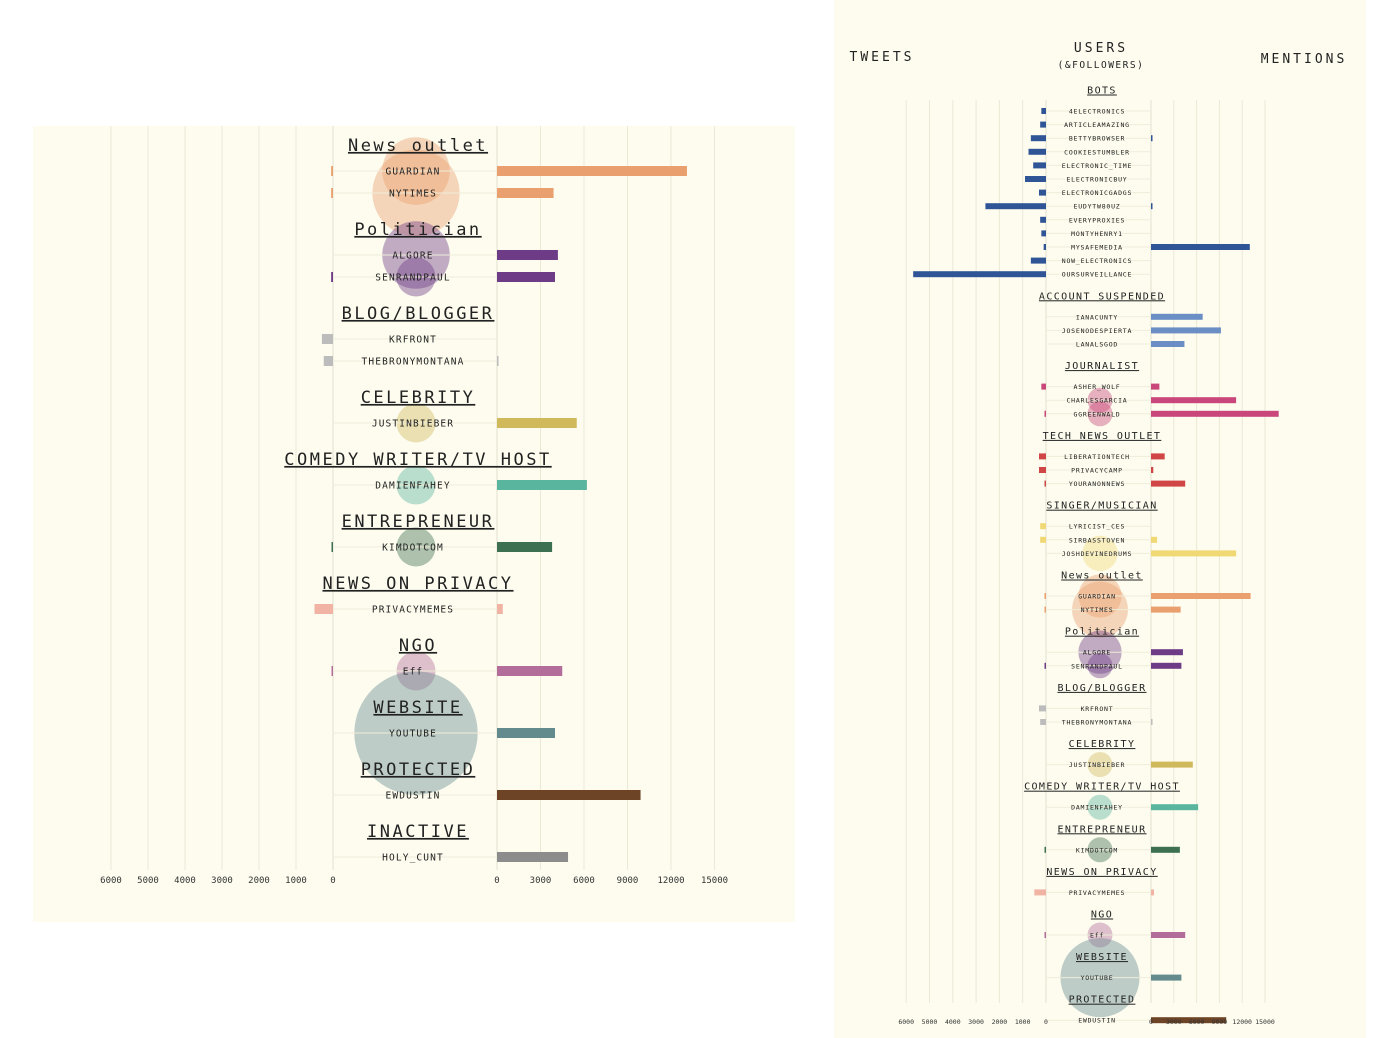 The width and height of the screenshot is (1396, 1038). Describe the element at coordinates (1097, 484) in the screenshot. I see `user-label: YOURANONNEWS` at that location.